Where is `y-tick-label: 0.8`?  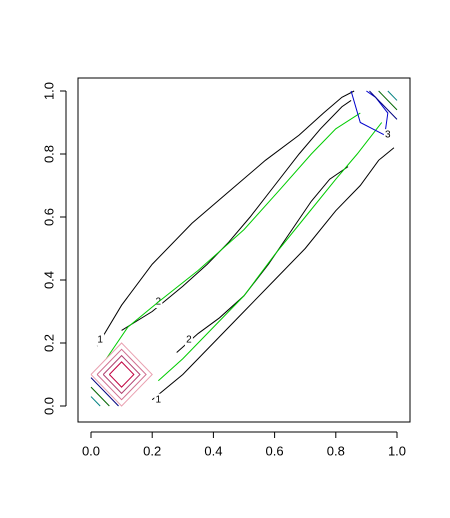
y-tick-label: 0.8 is located at coordinates (48, 154).